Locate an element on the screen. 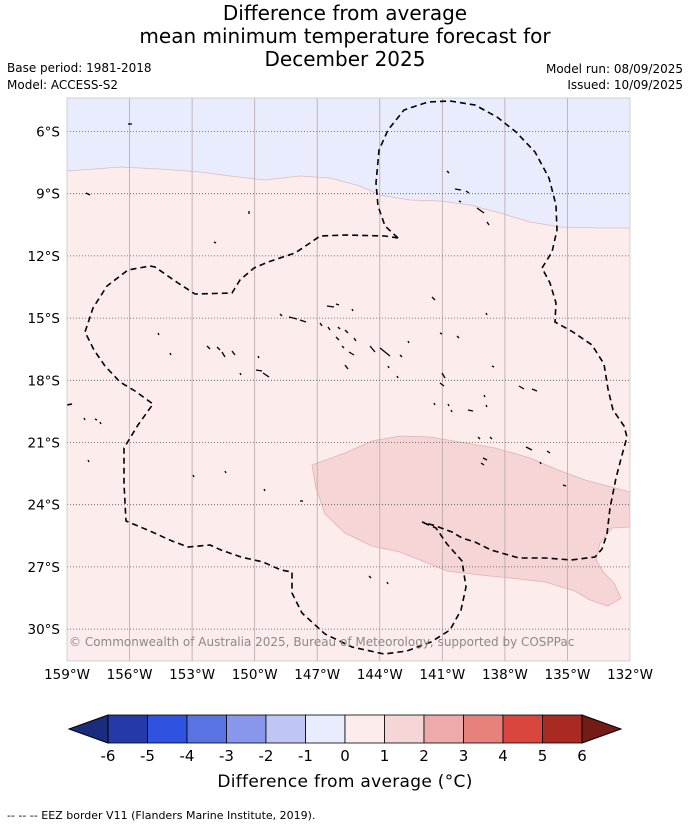 This screenshot has width=690, height=827. lon-tick-label: 132°W is located at coordinates (630, 675).